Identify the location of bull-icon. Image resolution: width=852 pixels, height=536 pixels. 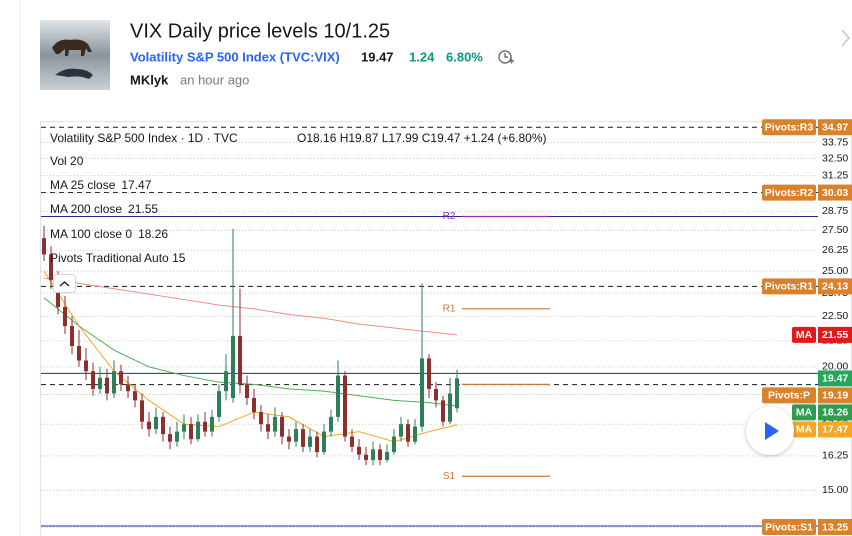
(74, 73).